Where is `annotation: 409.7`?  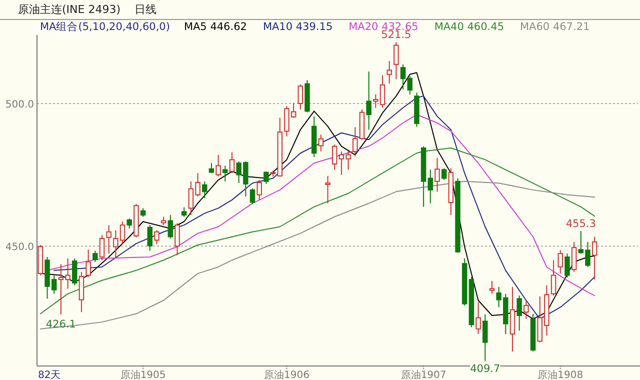
annotation: 409.7 is located at coordinates (485, 369).